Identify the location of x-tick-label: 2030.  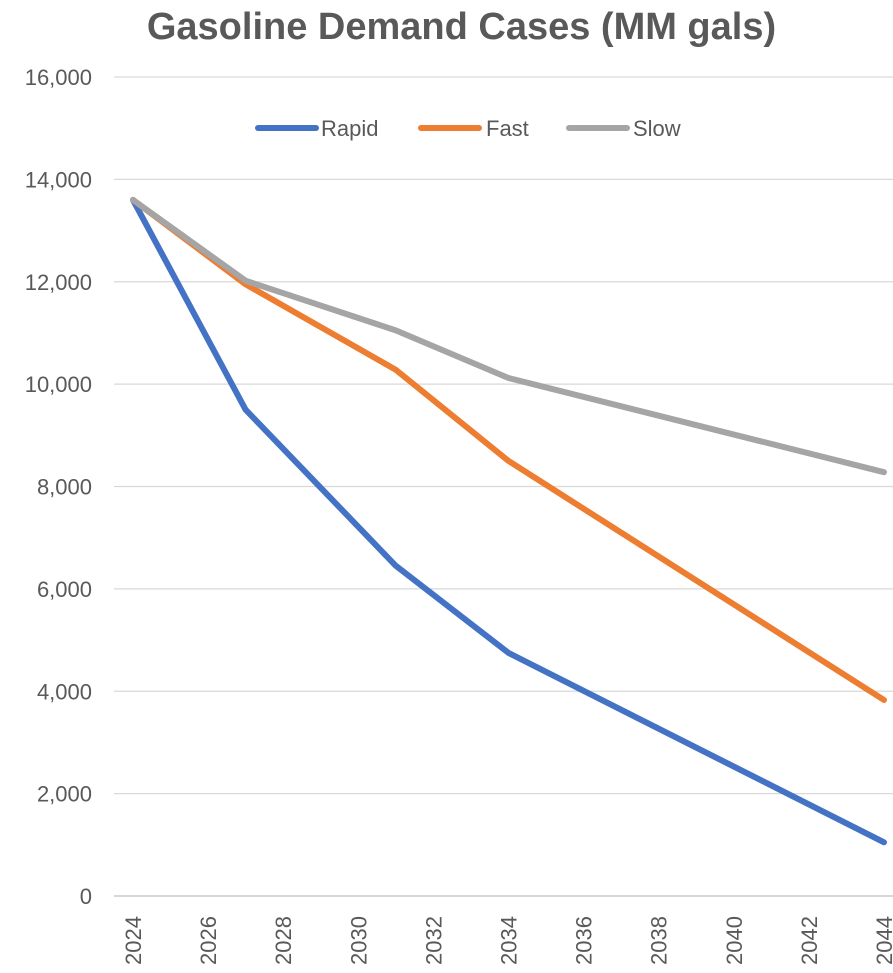
(358, 940).